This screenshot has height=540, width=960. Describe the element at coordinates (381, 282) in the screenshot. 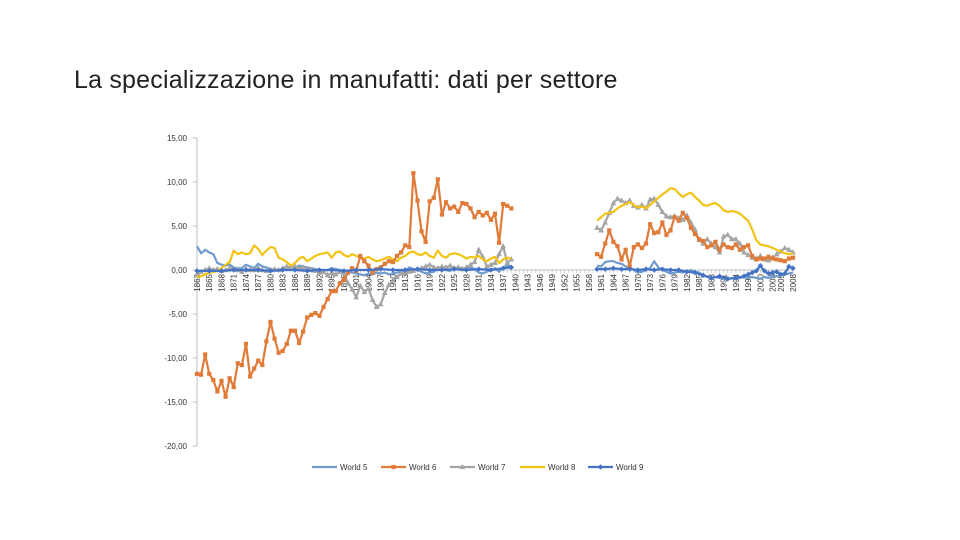

I see `x-tick-label: 1907` at that location.